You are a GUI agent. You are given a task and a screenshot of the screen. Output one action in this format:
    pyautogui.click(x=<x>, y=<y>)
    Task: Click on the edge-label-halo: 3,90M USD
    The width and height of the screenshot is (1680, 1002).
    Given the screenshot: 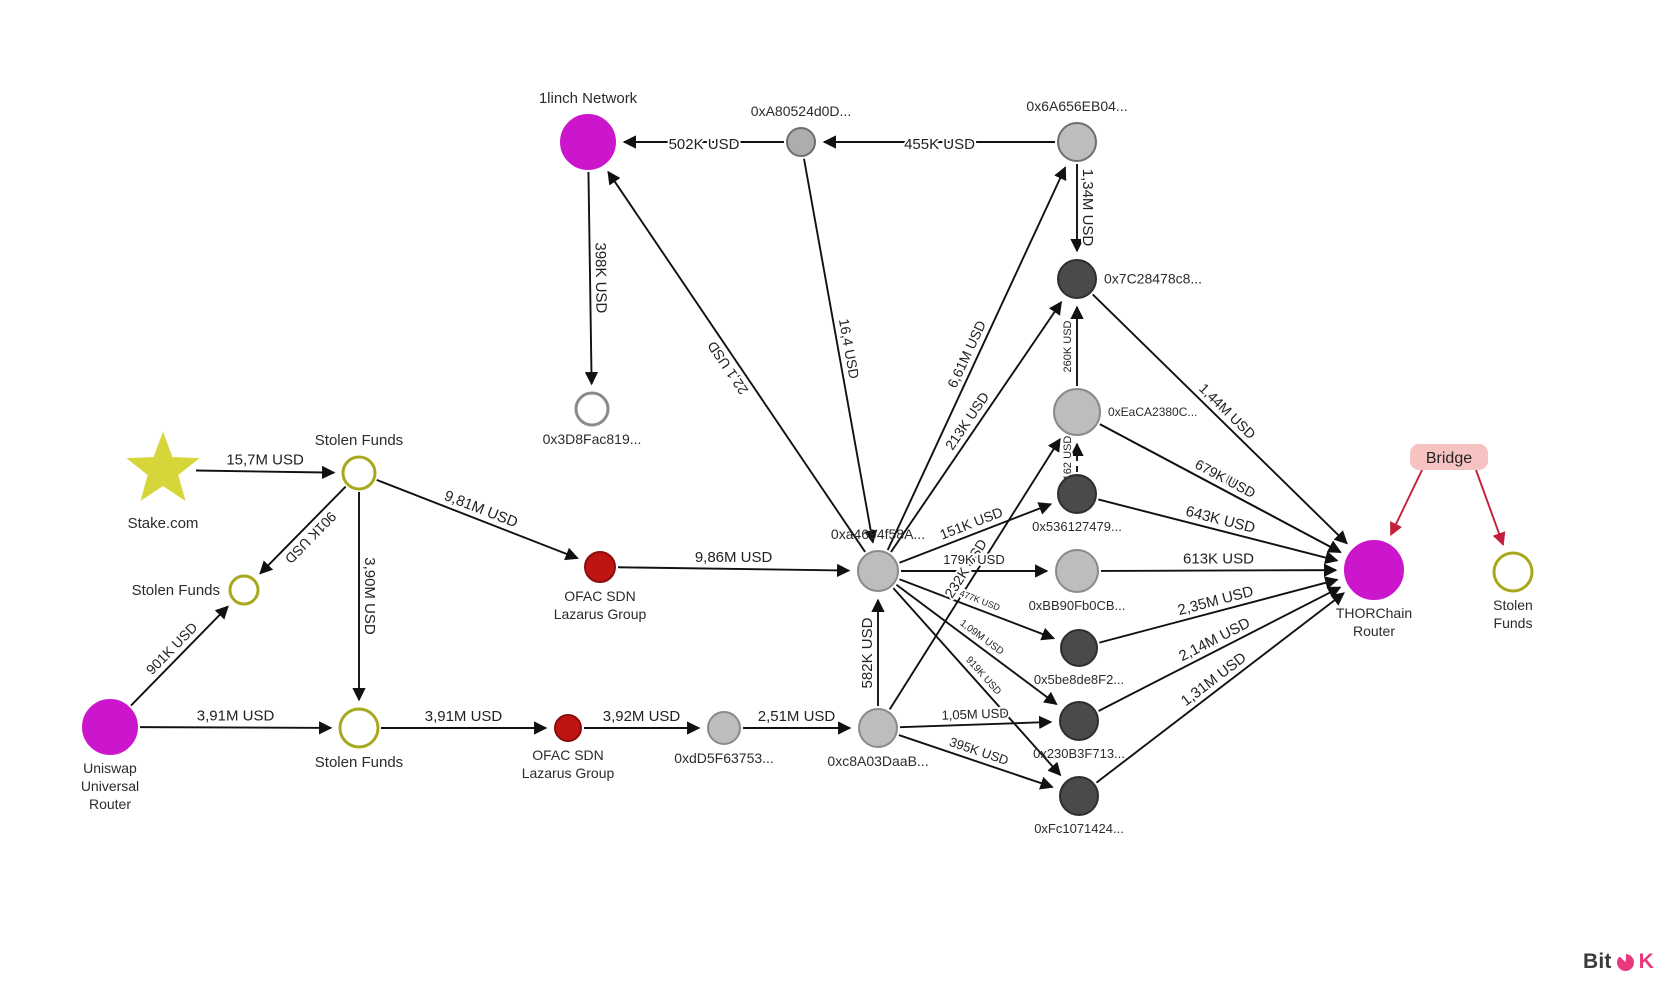 What is the action you would take?
    pyautogui.click(x=369, y=596)
    